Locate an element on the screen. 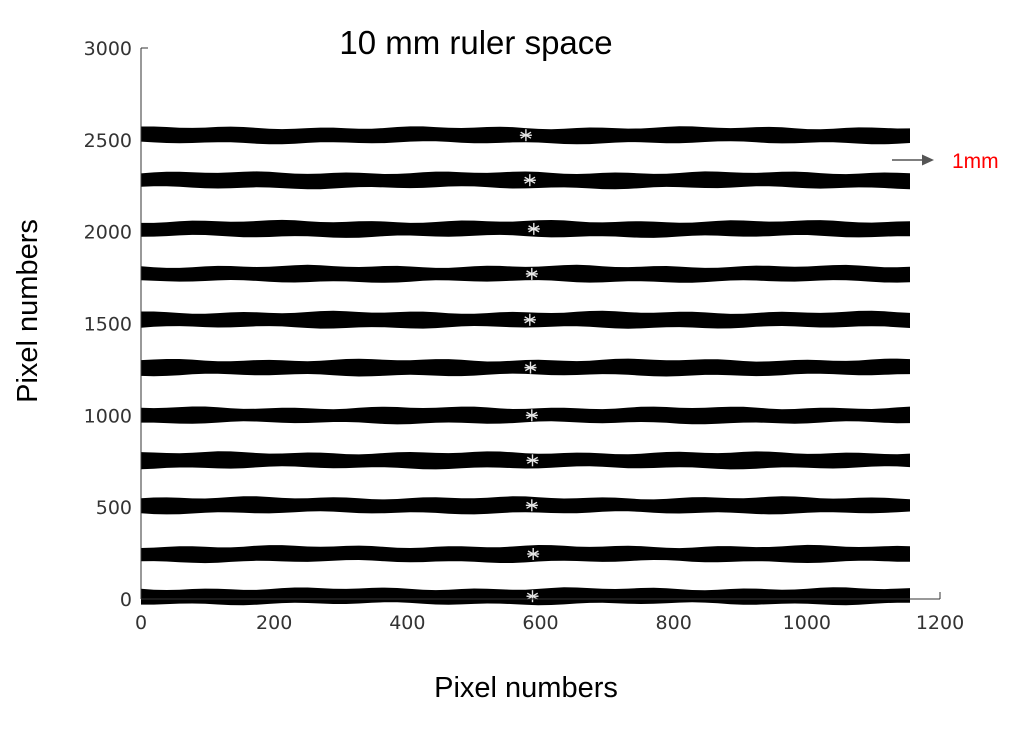  y-tick-label: 2500 is located at coordinates (108, 141).